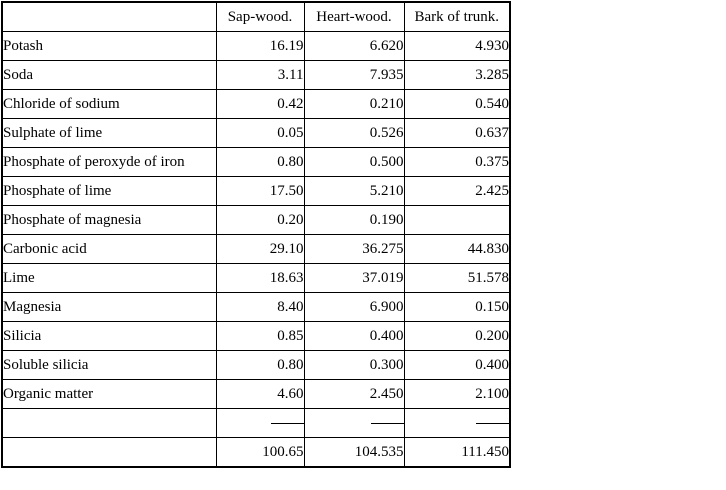 This screenshot has width=726, height=490. I want to click on table-row: Potash 16.19 6.620 4.930, so click(256, 46).